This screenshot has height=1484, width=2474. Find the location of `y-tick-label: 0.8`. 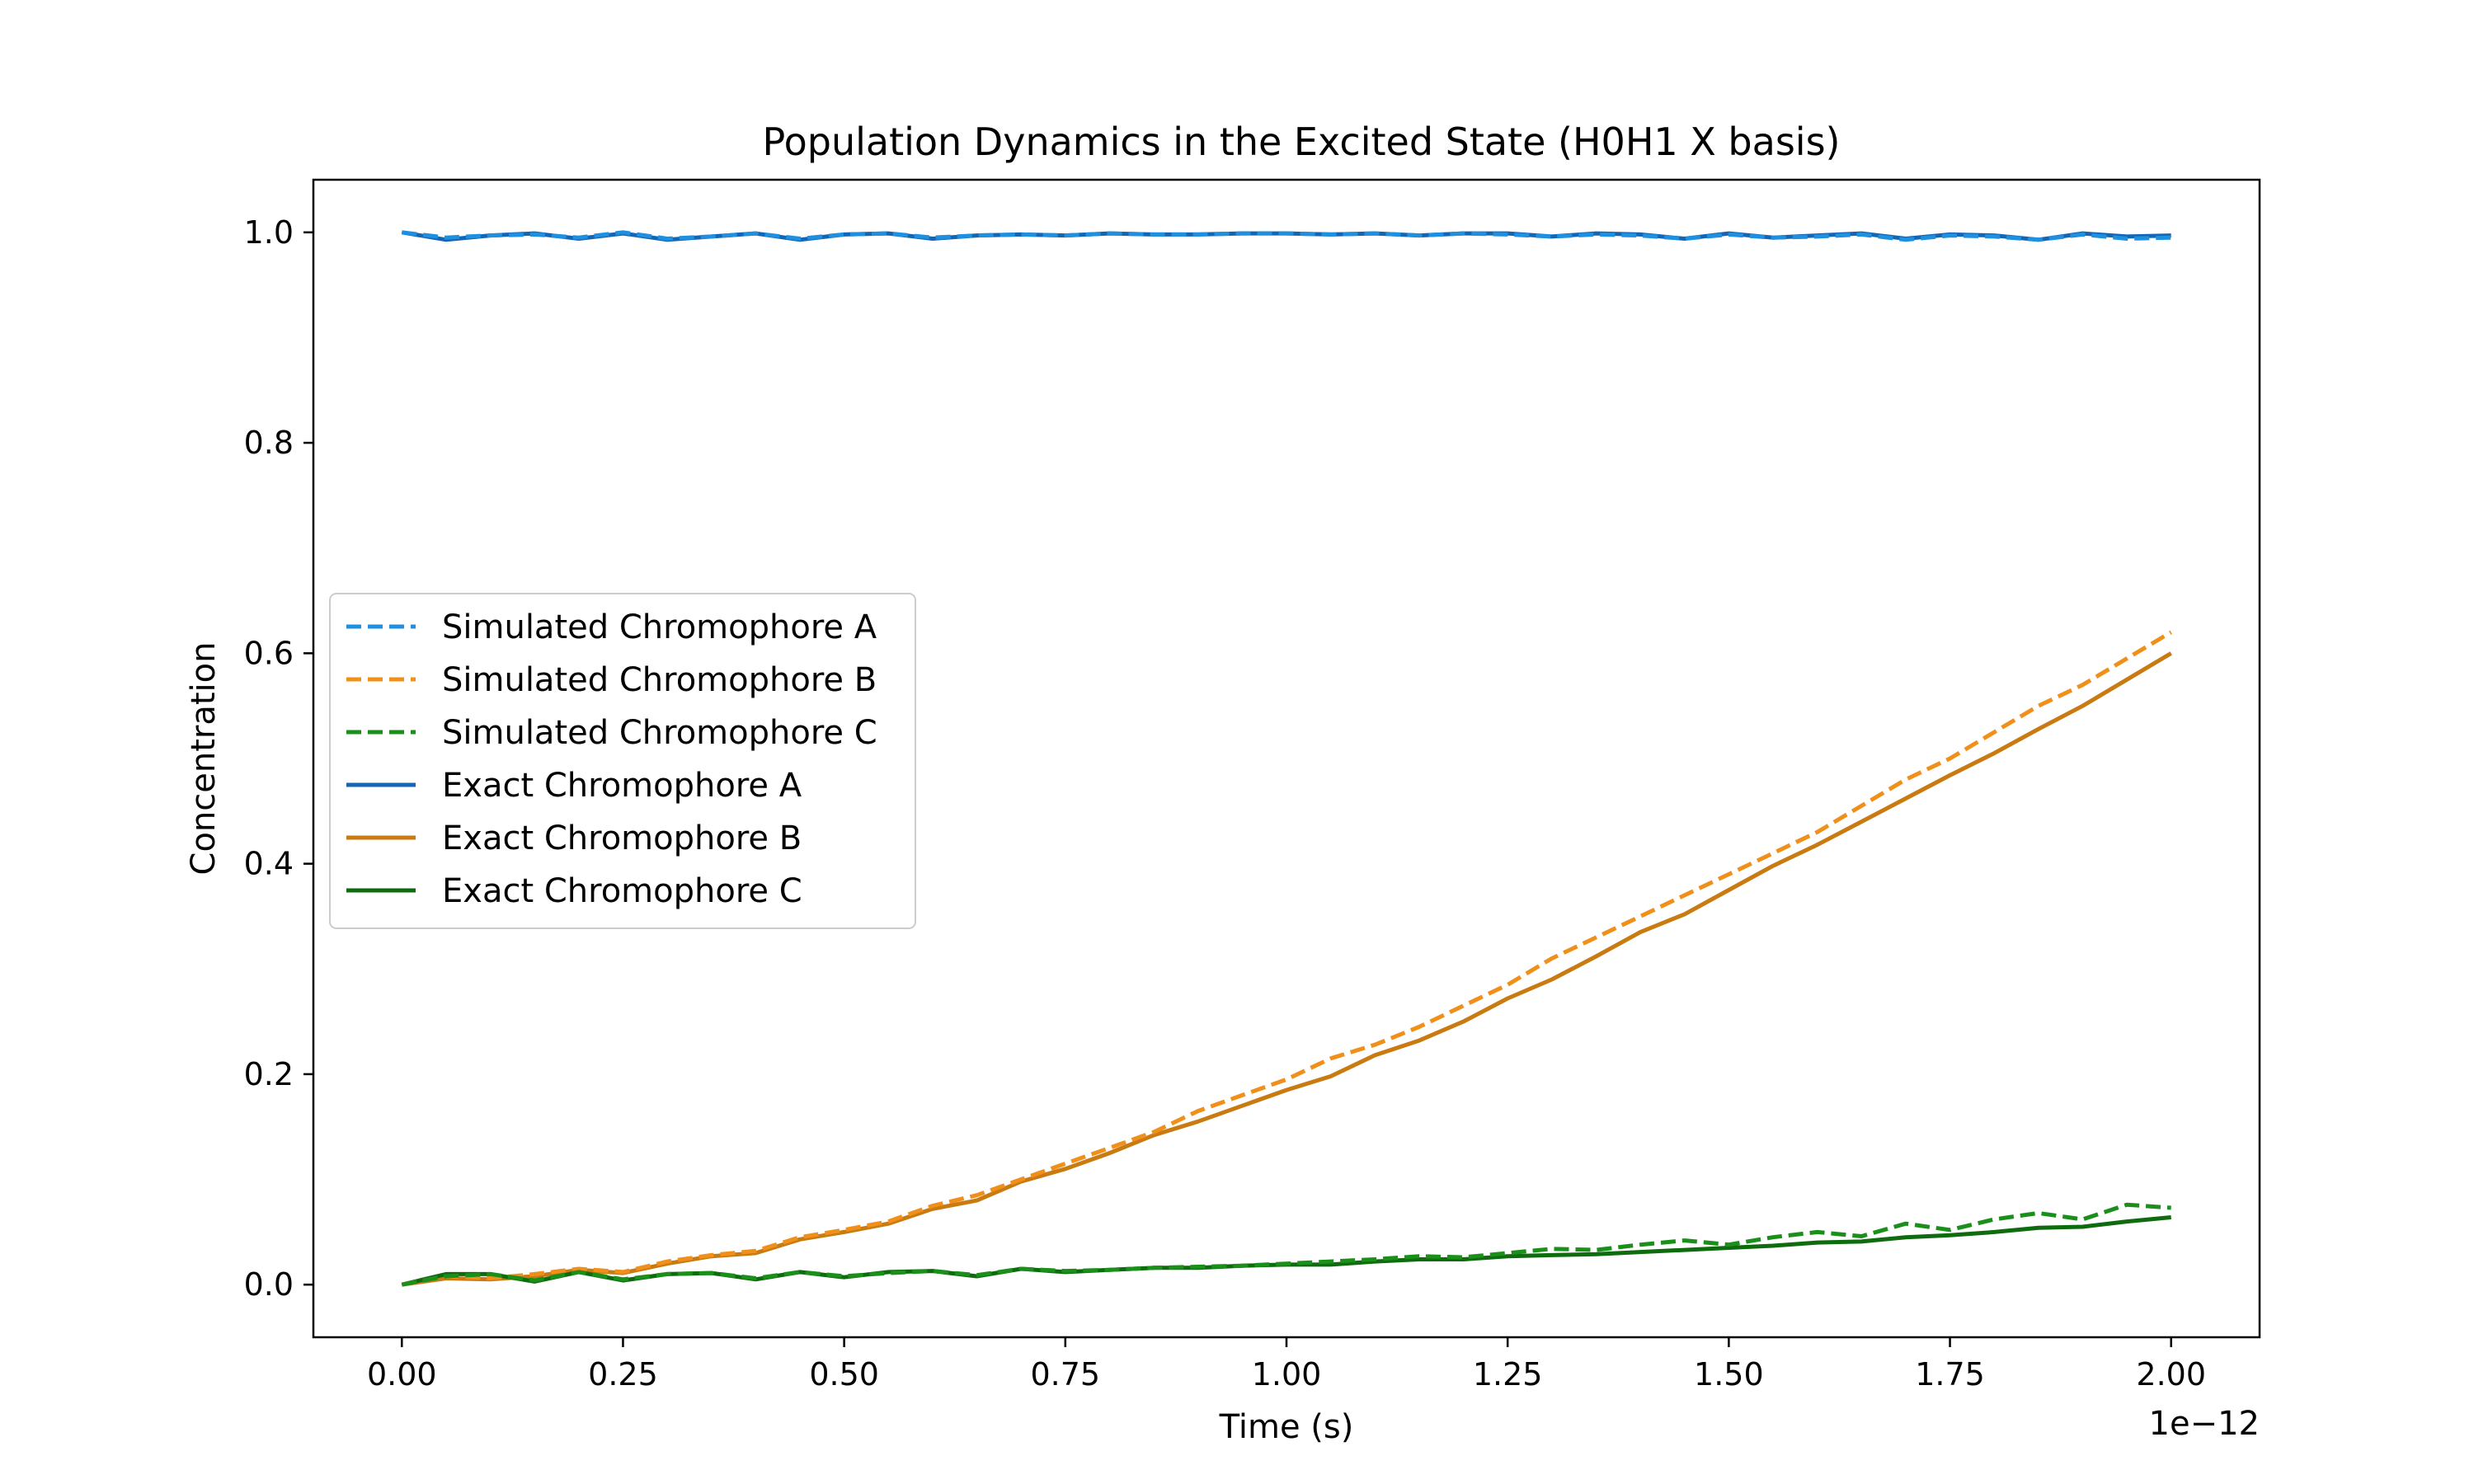

y-tick-label: 0.8 is located at coordinates (269, 443).